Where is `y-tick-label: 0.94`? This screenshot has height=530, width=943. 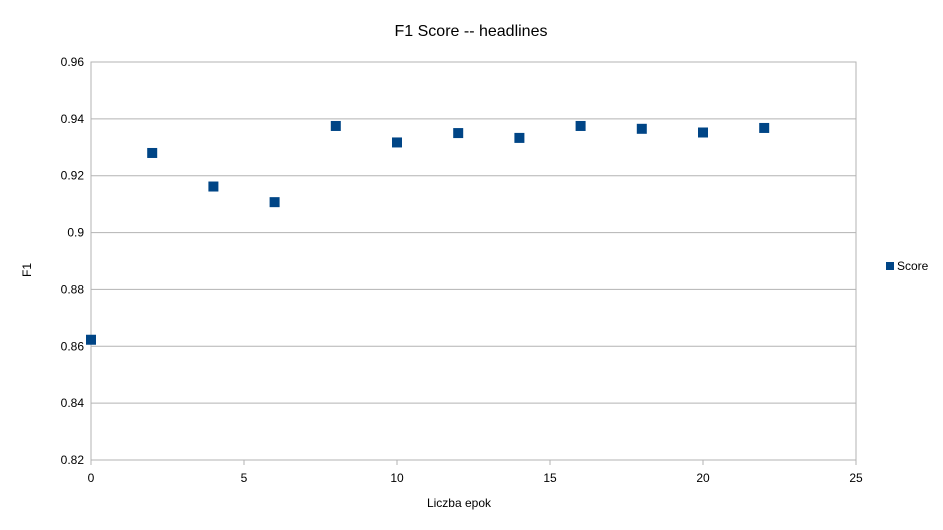 y-tick-label: 0.94 is located at coordinates (73, 119).